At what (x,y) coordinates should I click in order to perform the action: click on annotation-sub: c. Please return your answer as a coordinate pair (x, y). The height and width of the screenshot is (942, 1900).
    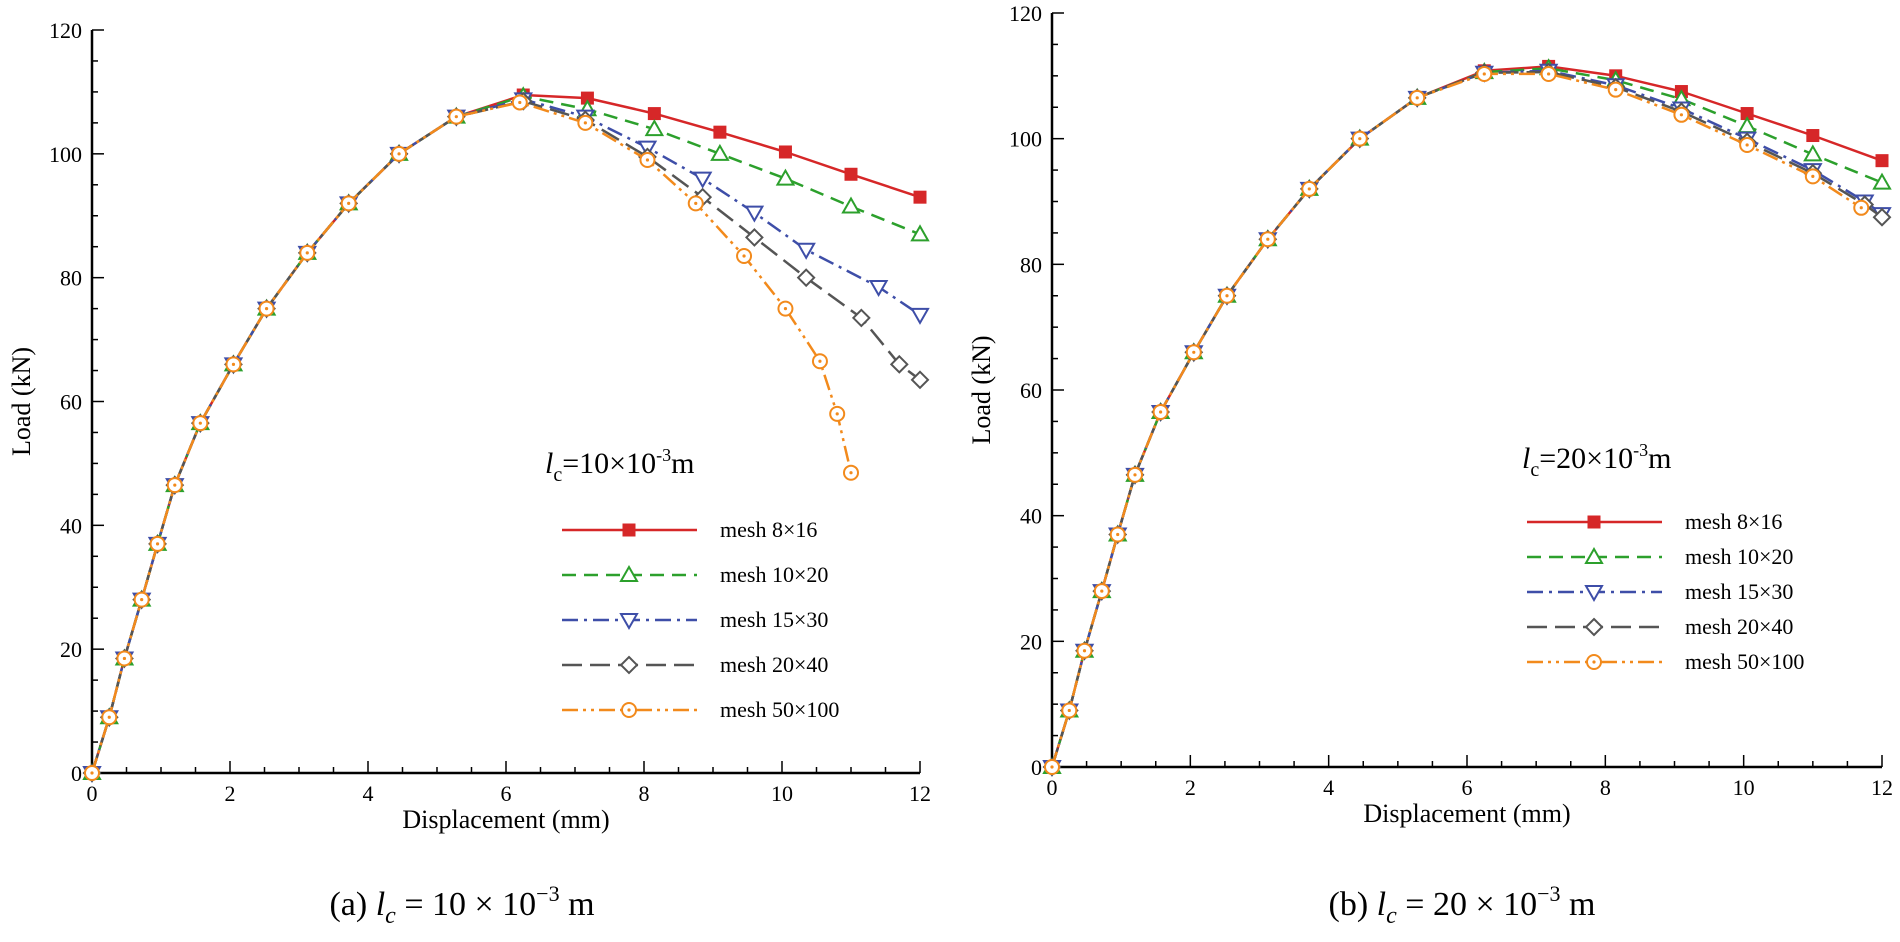
    Looking at the image, I should click on (557, 475).